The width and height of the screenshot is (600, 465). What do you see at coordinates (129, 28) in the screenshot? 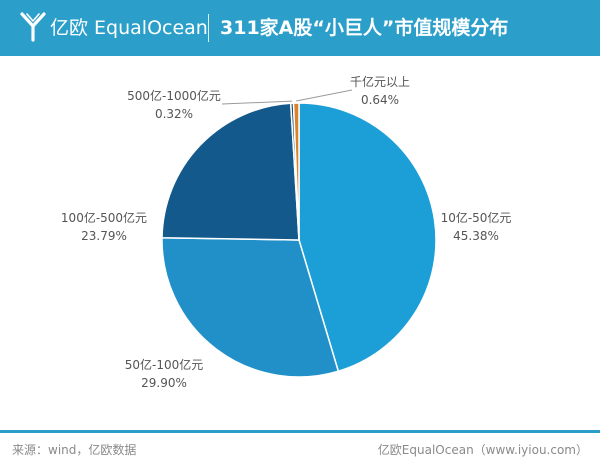
I see `brand-name: 亿欧 EqualOcean` at bounding box center [129, 28].